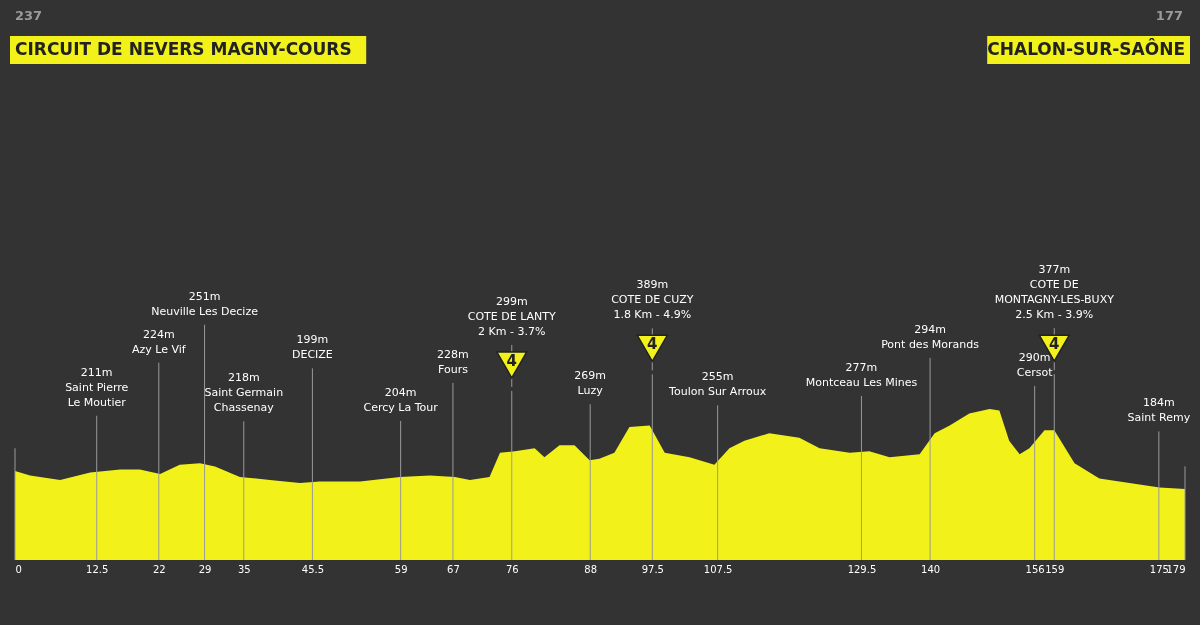  Describe the element at coordinates (18, 569) in the screenshot. I see `x-tick-label: 0` at that location.